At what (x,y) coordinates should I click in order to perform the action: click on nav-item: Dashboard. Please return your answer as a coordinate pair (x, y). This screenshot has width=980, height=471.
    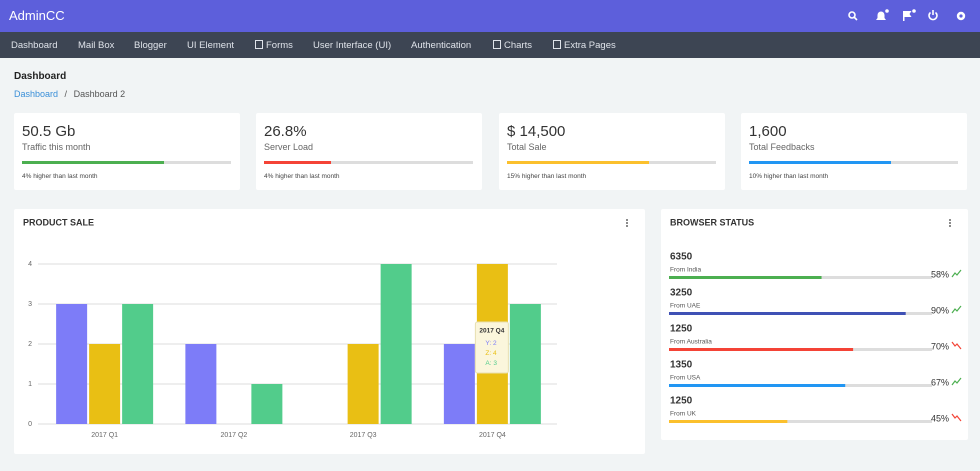
    Looking at the image, I should click on (34, 45).